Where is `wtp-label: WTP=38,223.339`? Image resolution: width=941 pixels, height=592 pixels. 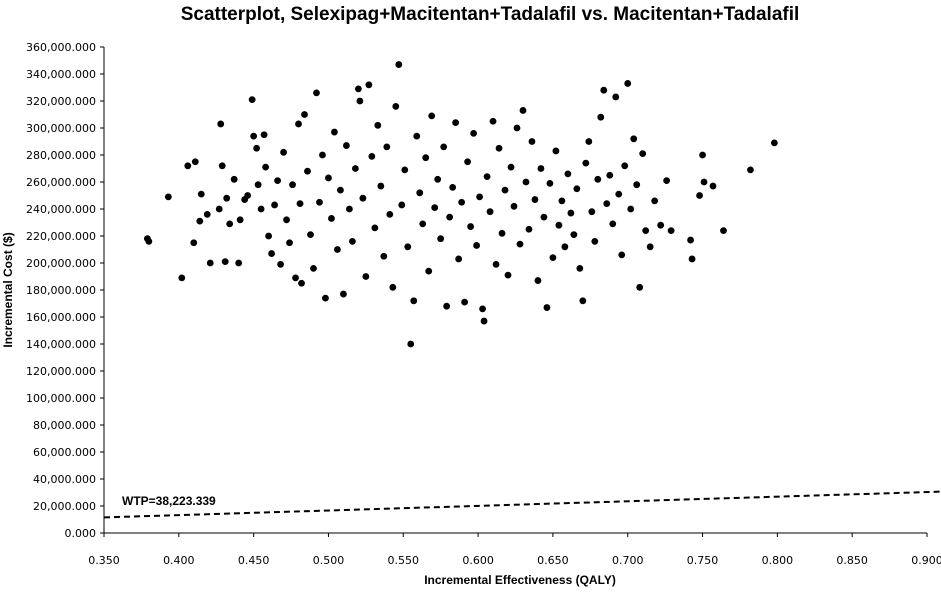 wtp-label: WTP=38,223.339 is located at coordinates (169, 501).